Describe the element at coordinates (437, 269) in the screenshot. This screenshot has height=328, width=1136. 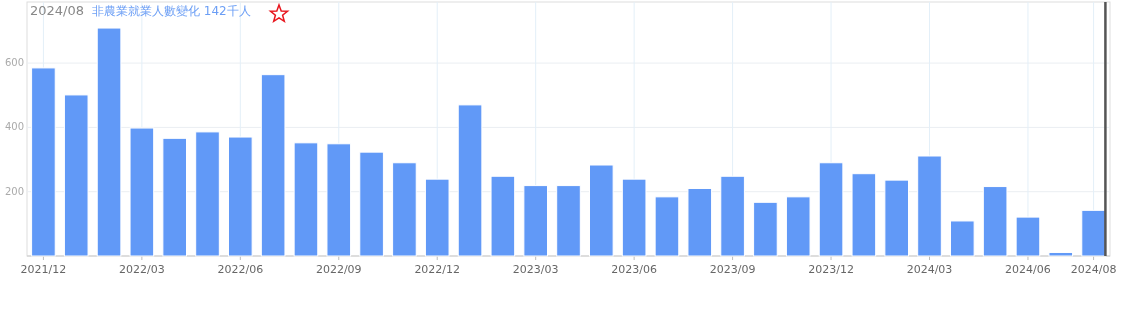
I see `x-tick-label: 2022/12` at that location.